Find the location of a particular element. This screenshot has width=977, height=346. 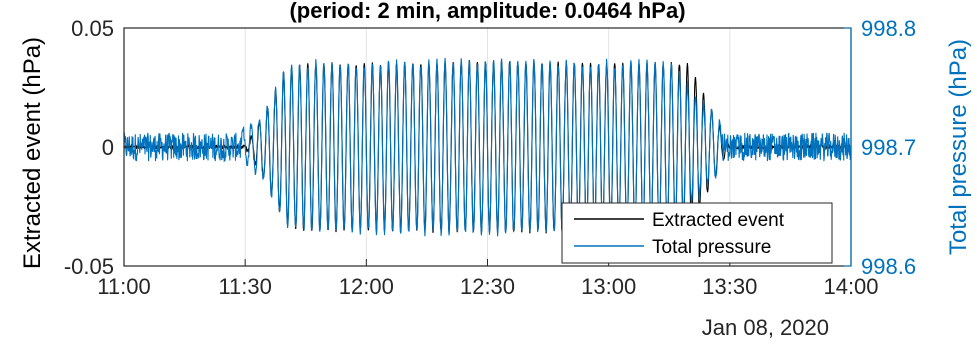

legend: Extracted event Total pressure is located at coordinates (697, 233).